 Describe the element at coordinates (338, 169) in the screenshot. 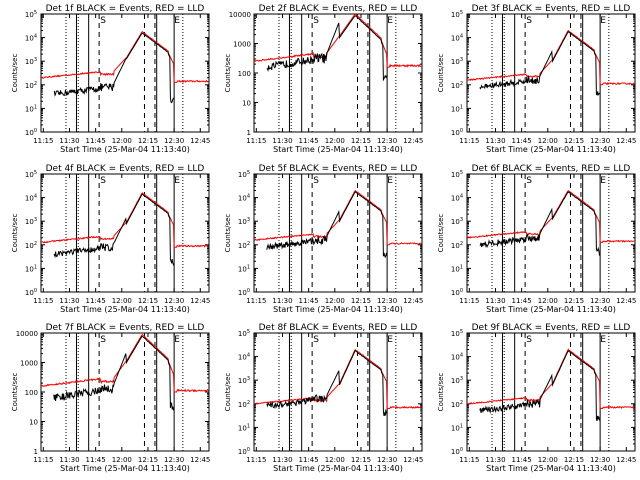

I see `panel-title: Det 5f BLACK = Events, RED = LLD` at that location.